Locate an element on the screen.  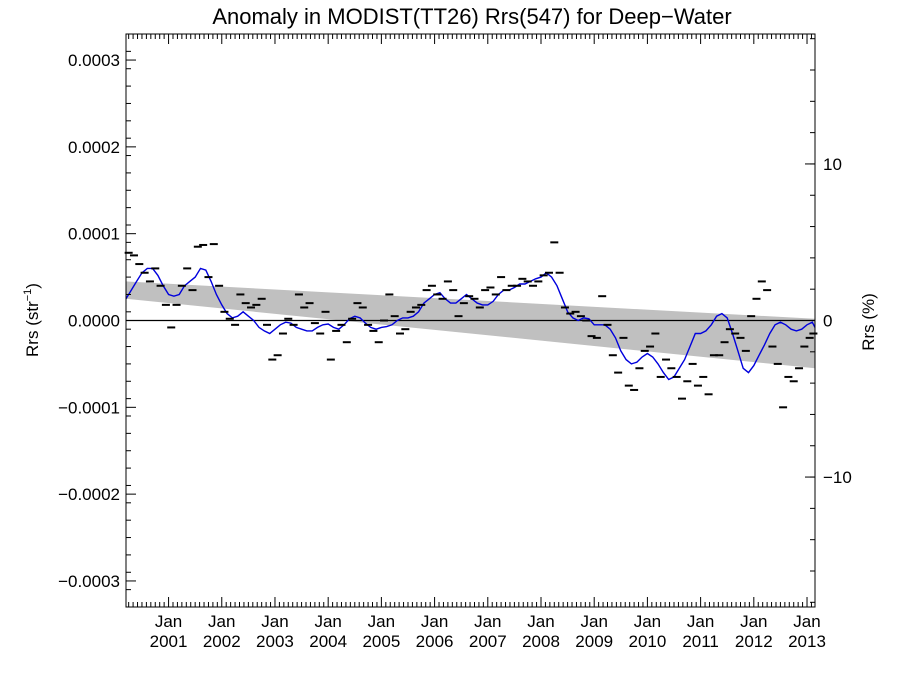
y-tick-label: −0.0001 is located at coordinates (89, 407).